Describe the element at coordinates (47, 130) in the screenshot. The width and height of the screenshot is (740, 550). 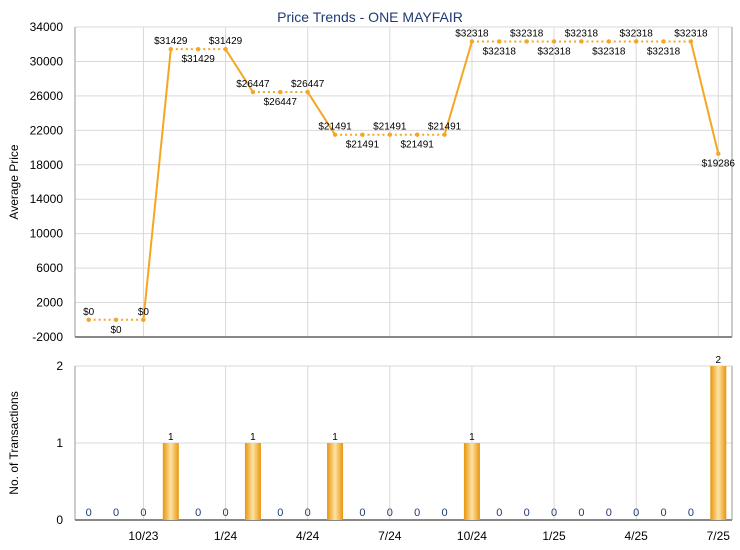
I see `y-tick-label: 22000` at that location.